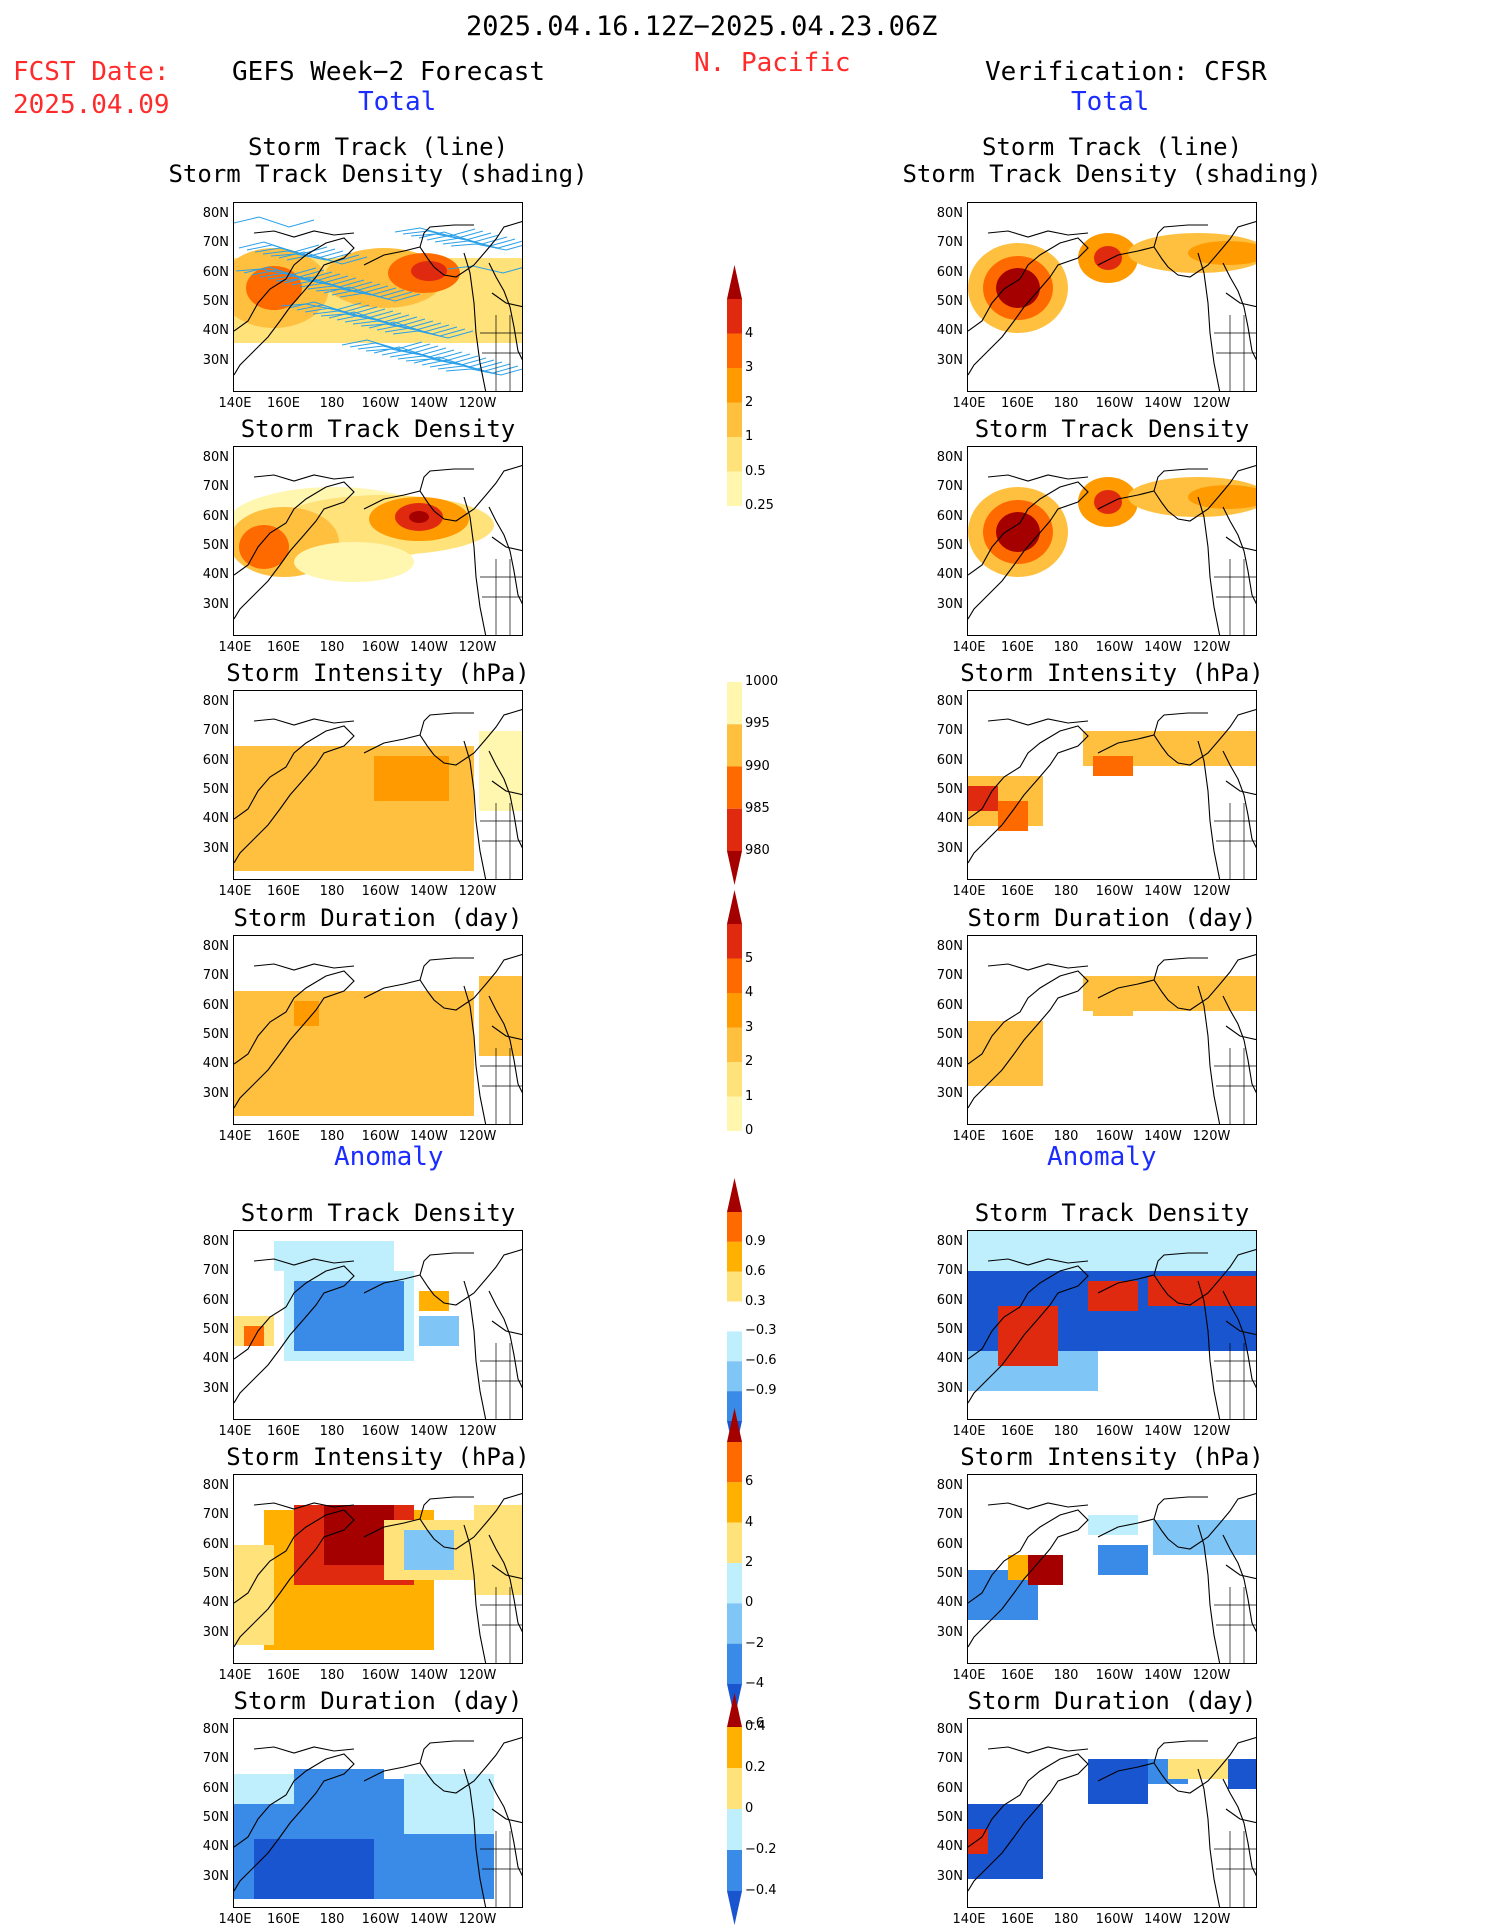 The width and height of the screenshot is (1487, 1927). What do you see at coordinates (759, 505) in the screenshot?
I see `colorbar-tick-label: 0.25` at bounding box center [759, 505].